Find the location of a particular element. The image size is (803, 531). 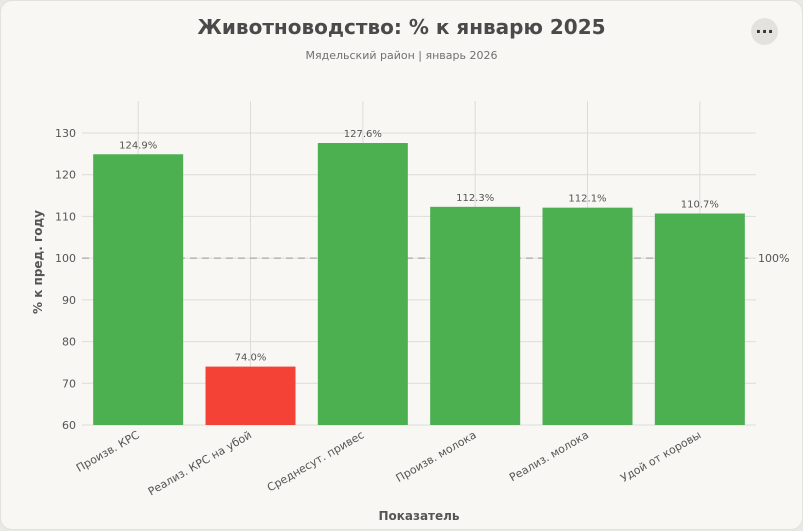

x-tick-label: Удой от коровы is located at coordinates (660, 456).